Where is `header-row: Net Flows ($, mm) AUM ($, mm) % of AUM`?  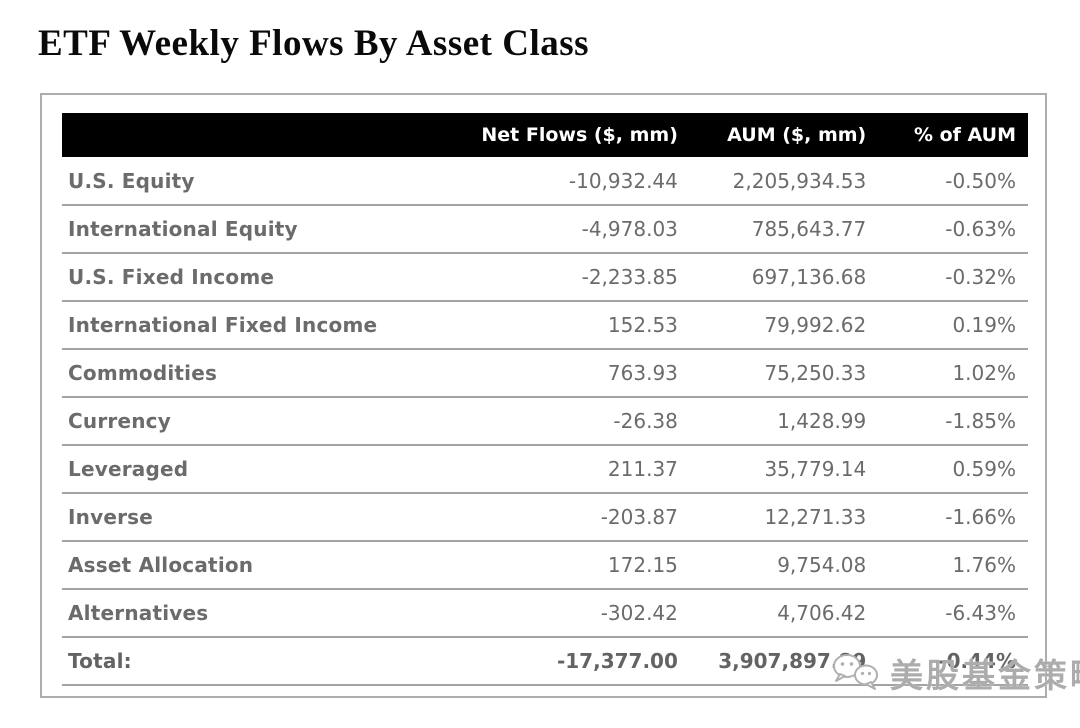 header-row: Net Flows ($, mm) AUM ($, mm) % of AUM is located at coordinates (545, 135).